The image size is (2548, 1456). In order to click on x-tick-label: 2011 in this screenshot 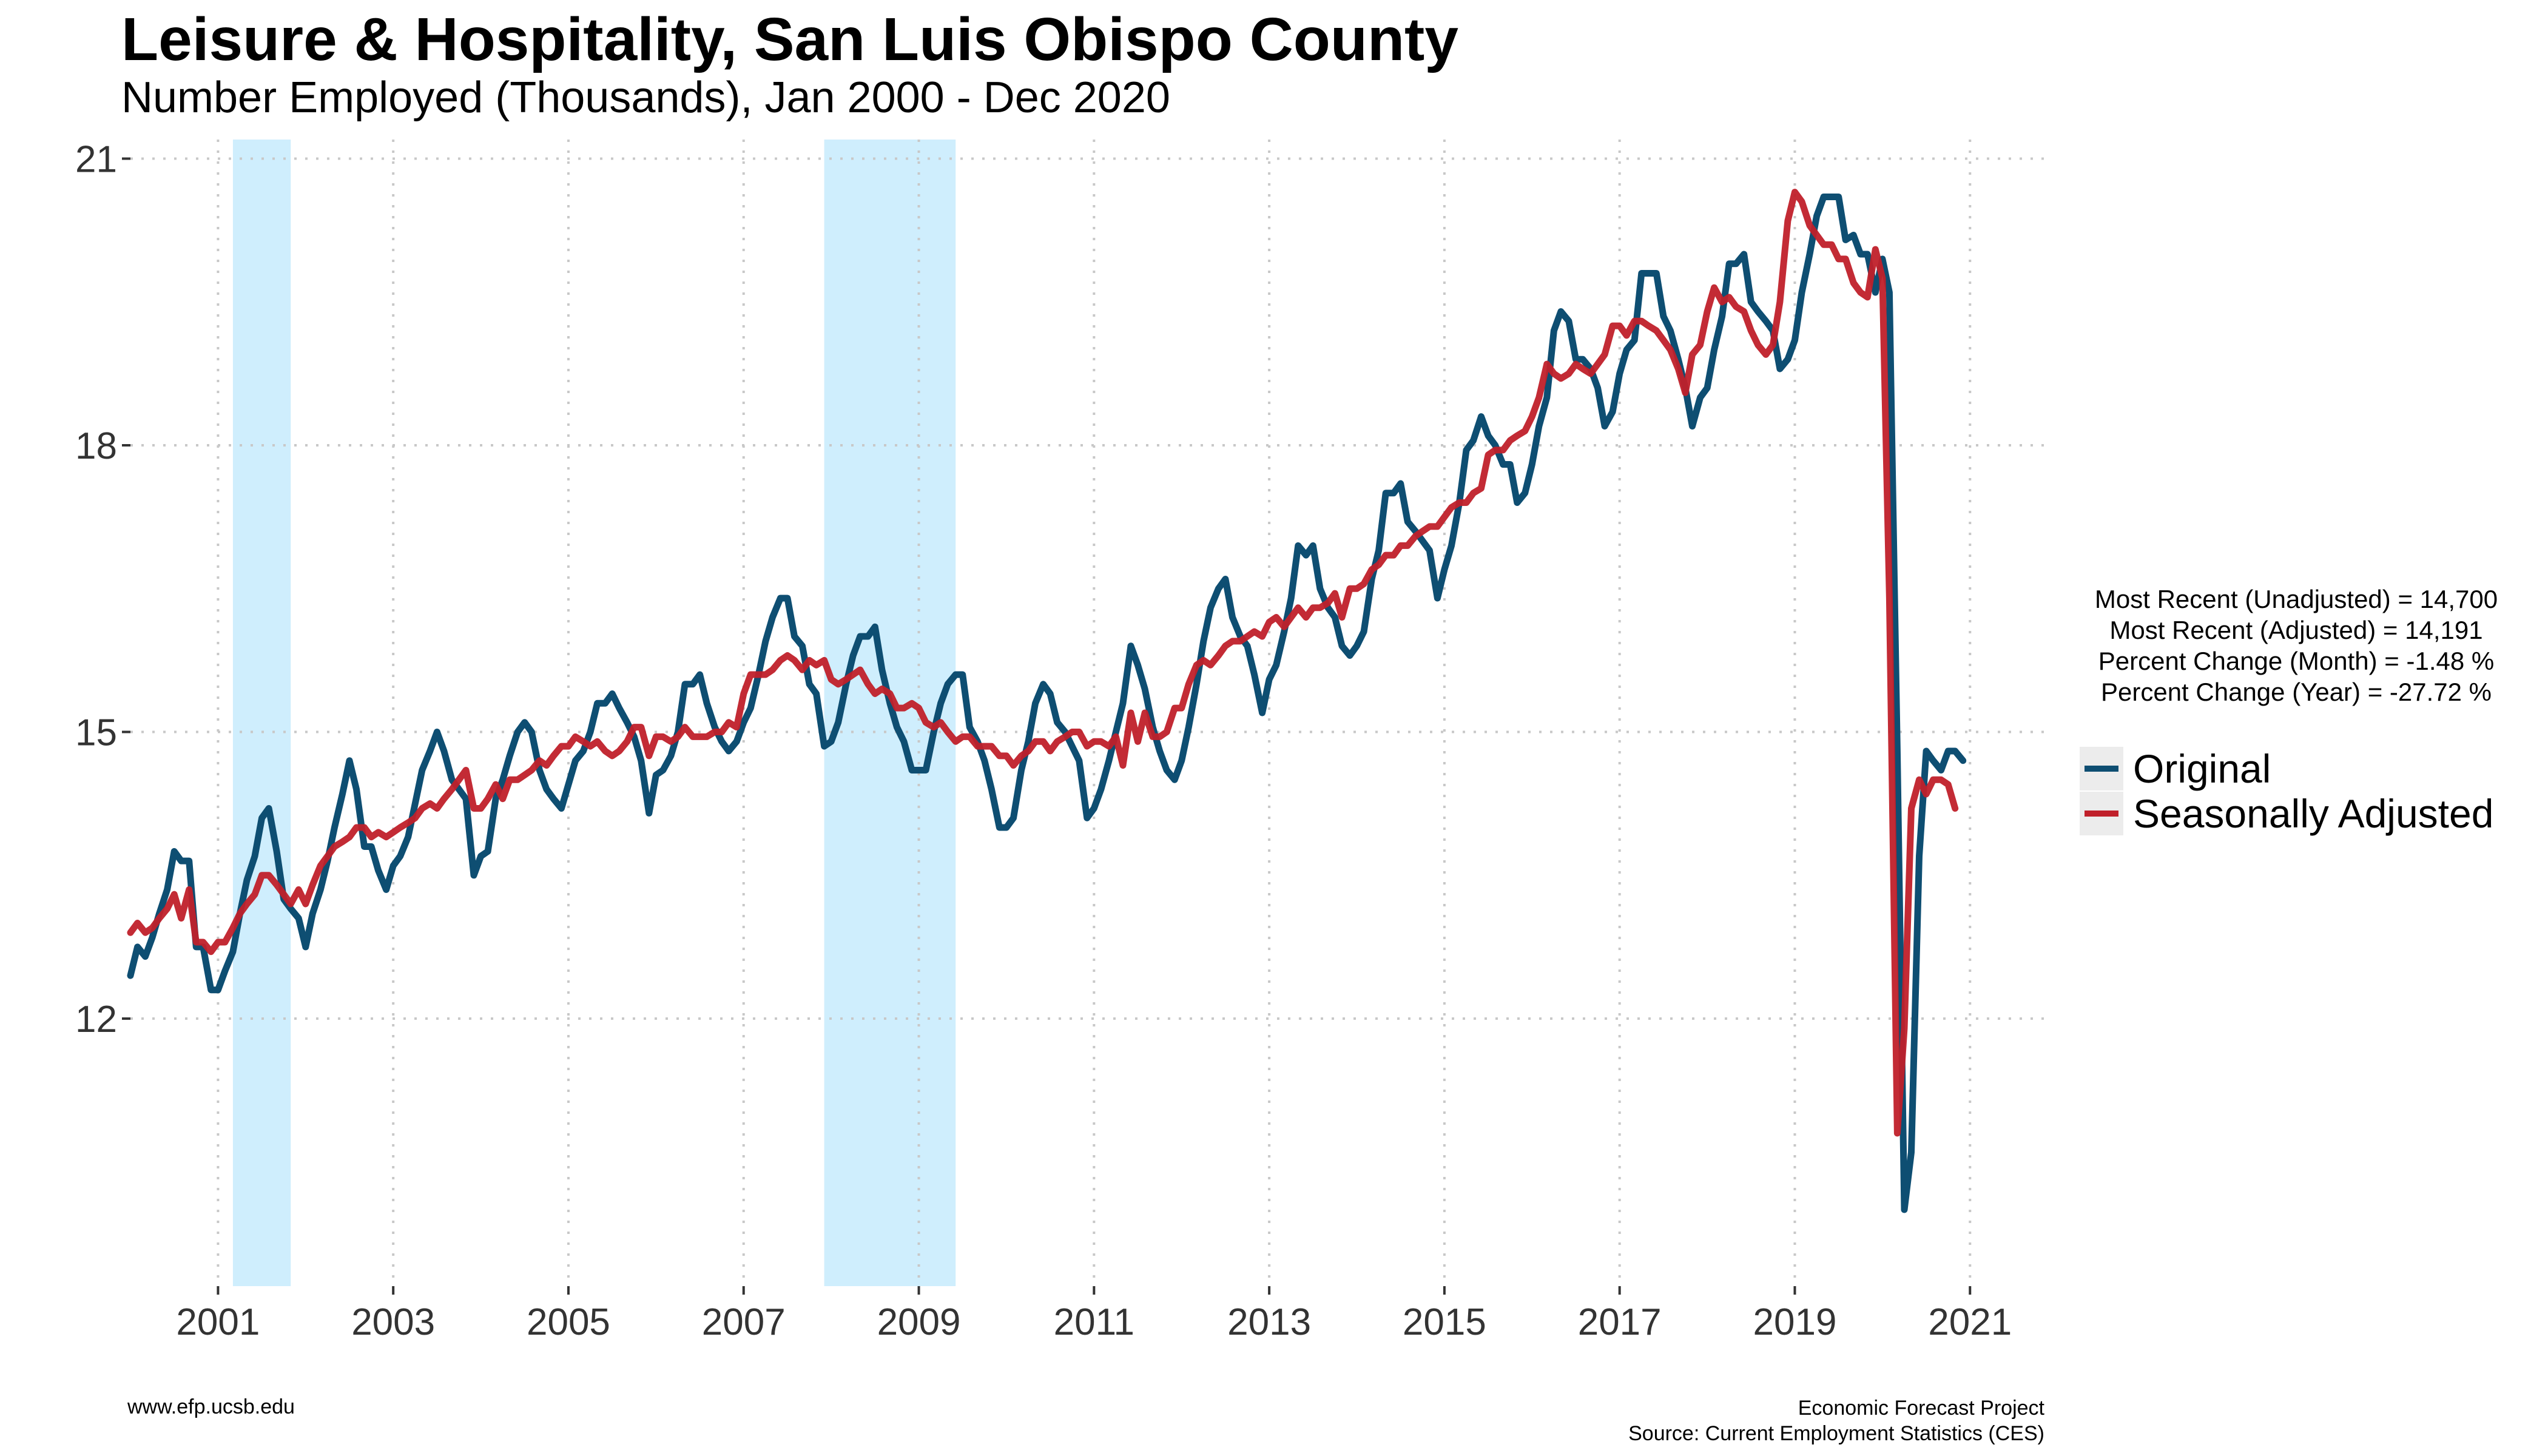, I will do `click(1094, 1322)`.